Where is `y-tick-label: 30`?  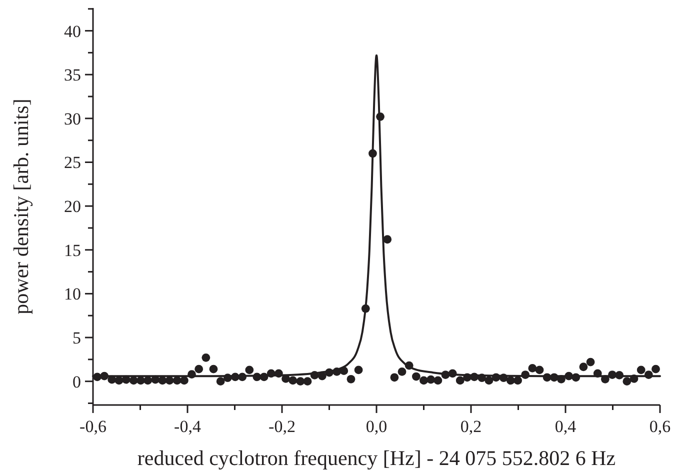
y-tick-label: 30 is located at coordinates (72, 118).